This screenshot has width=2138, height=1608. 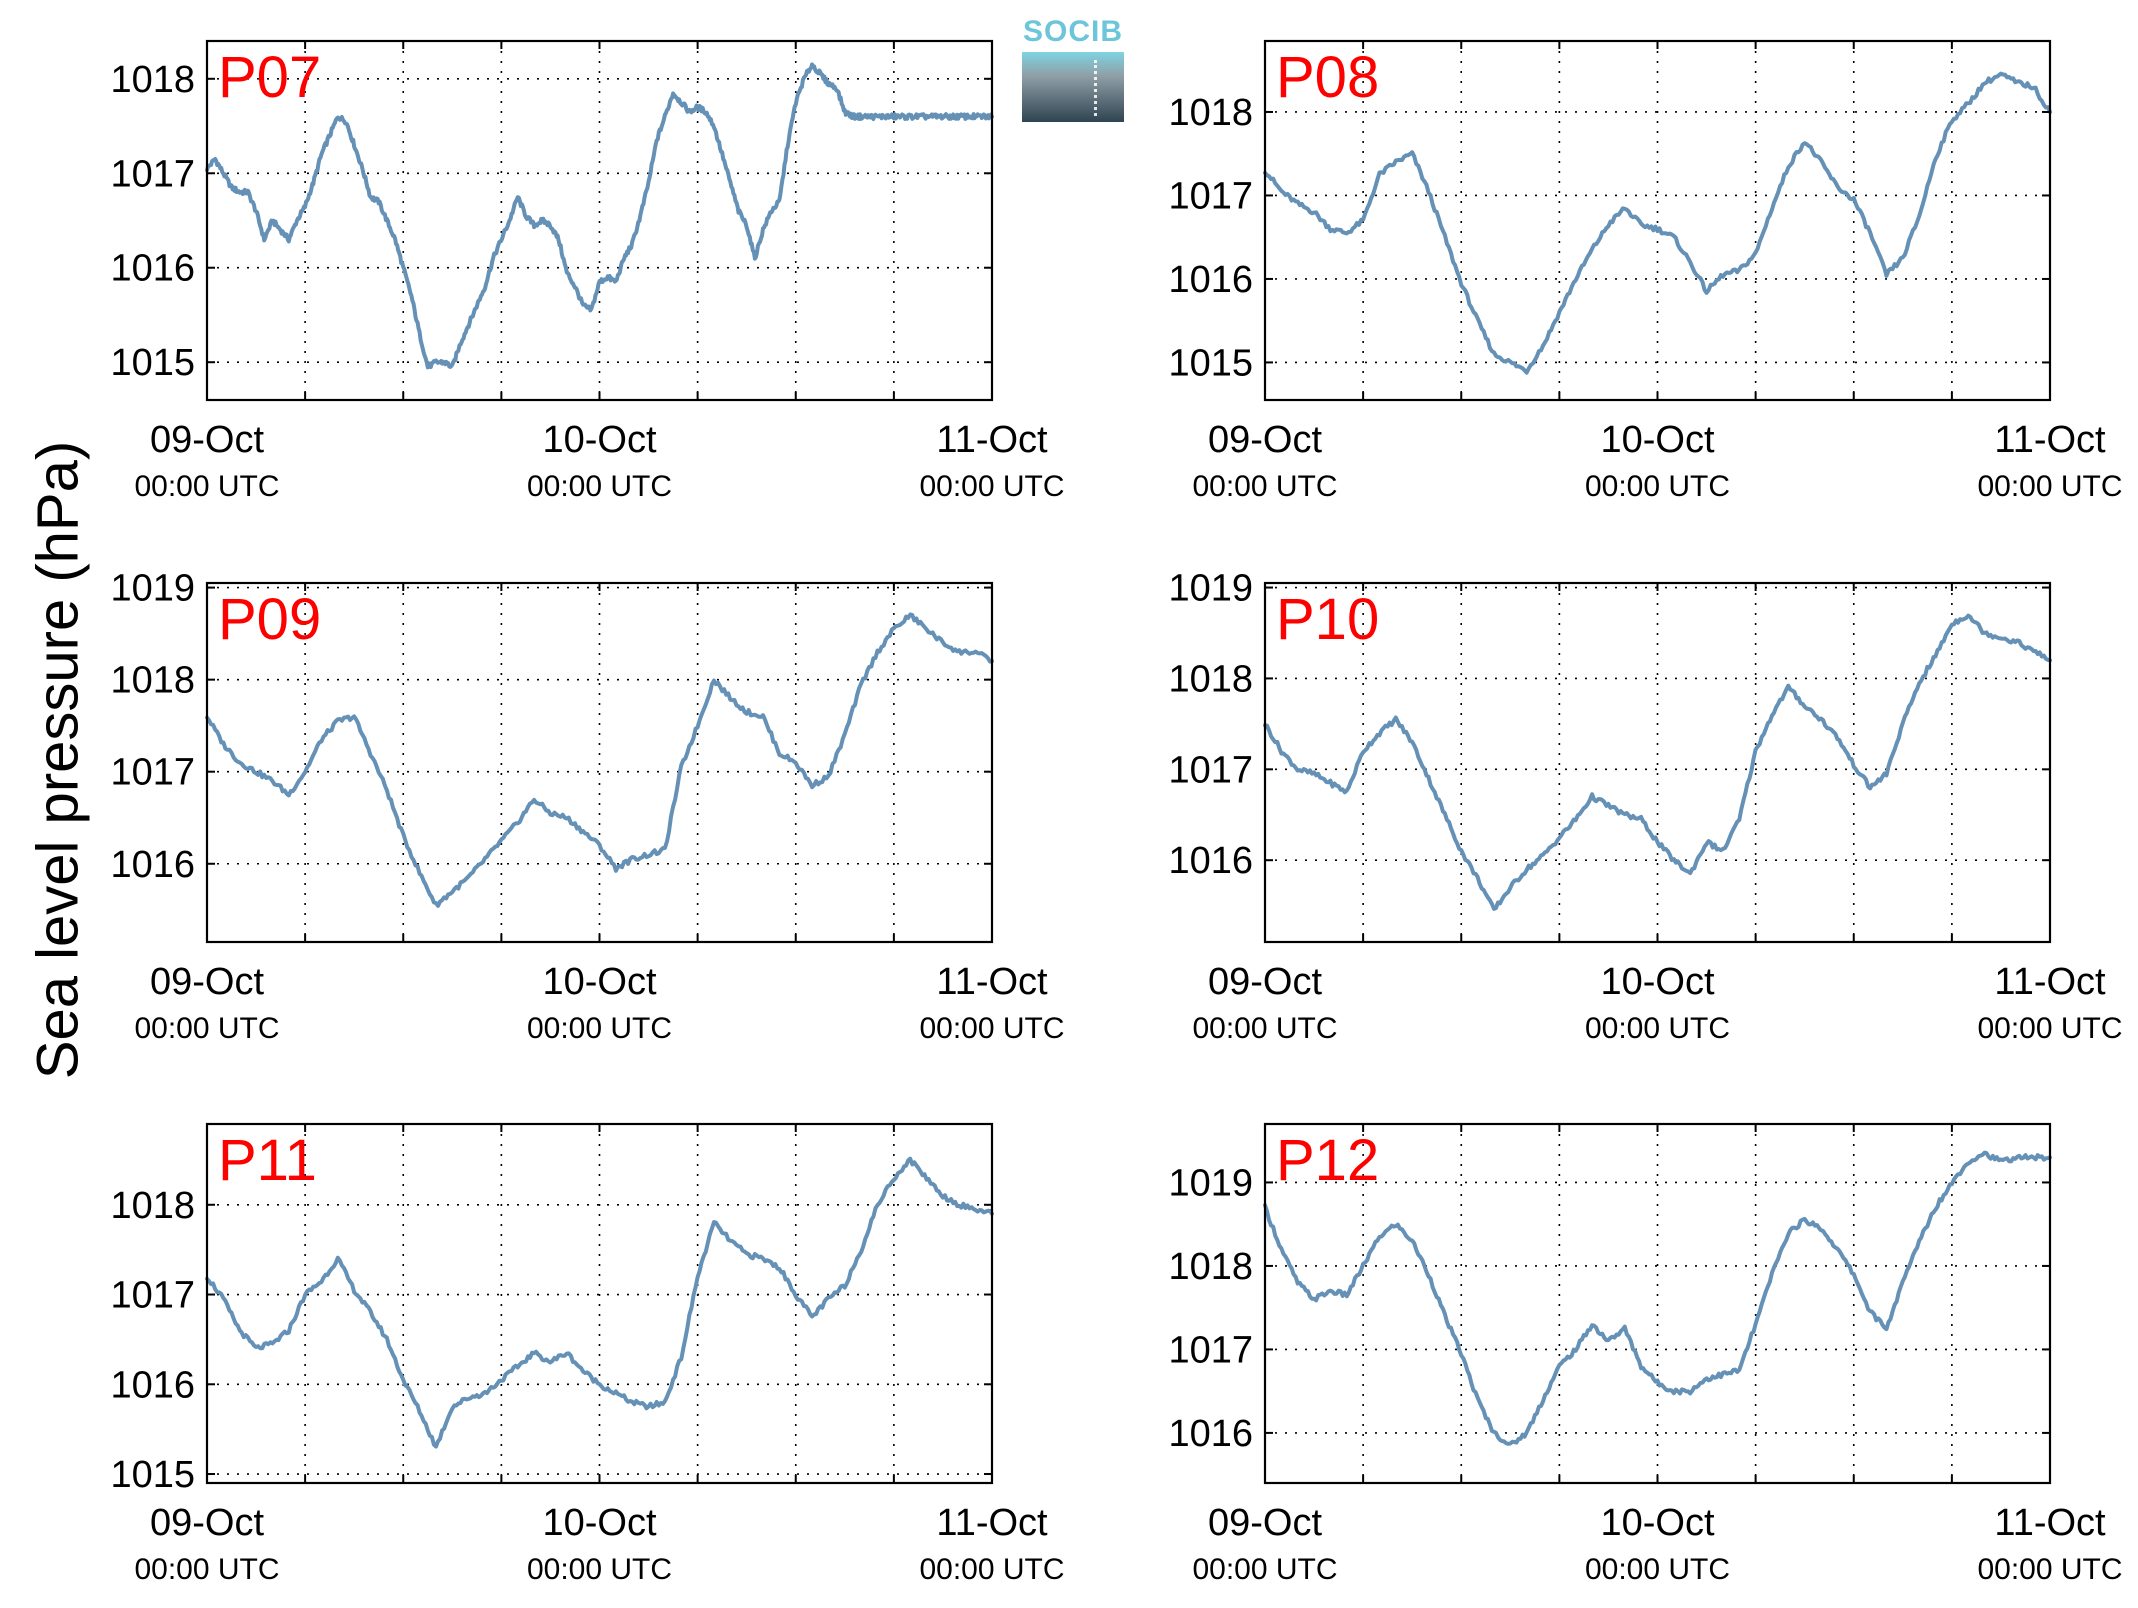 What do you see at coordinates (1072, 31) in the screenshot?
I see `logo-text: SOCIB` at bounding box center [1072, 31].